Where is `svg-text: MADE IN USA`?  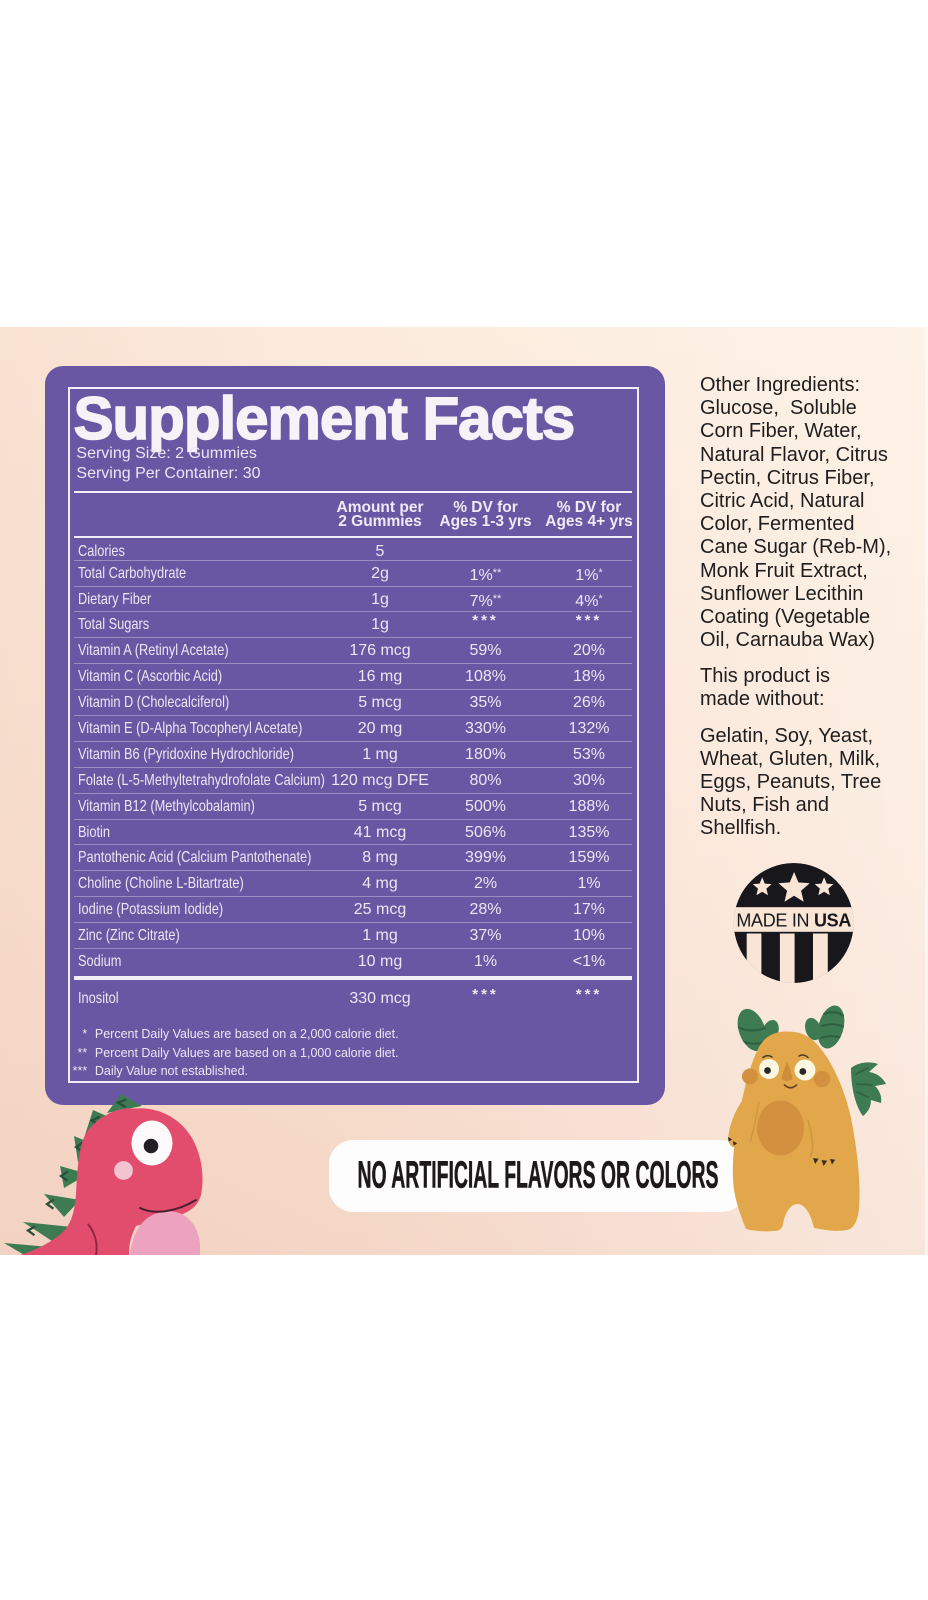
svg-text: MADE IN USA is located at coordinates (793, 920).